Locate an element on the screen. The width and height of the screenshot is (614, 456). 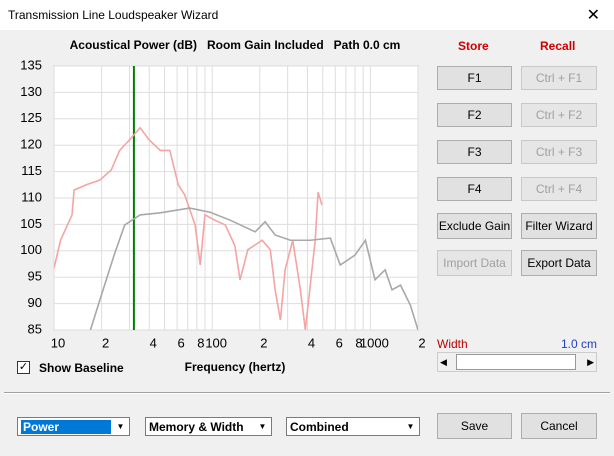
recall-button: Ctrl + F3 is located at coordinates (559, 152).